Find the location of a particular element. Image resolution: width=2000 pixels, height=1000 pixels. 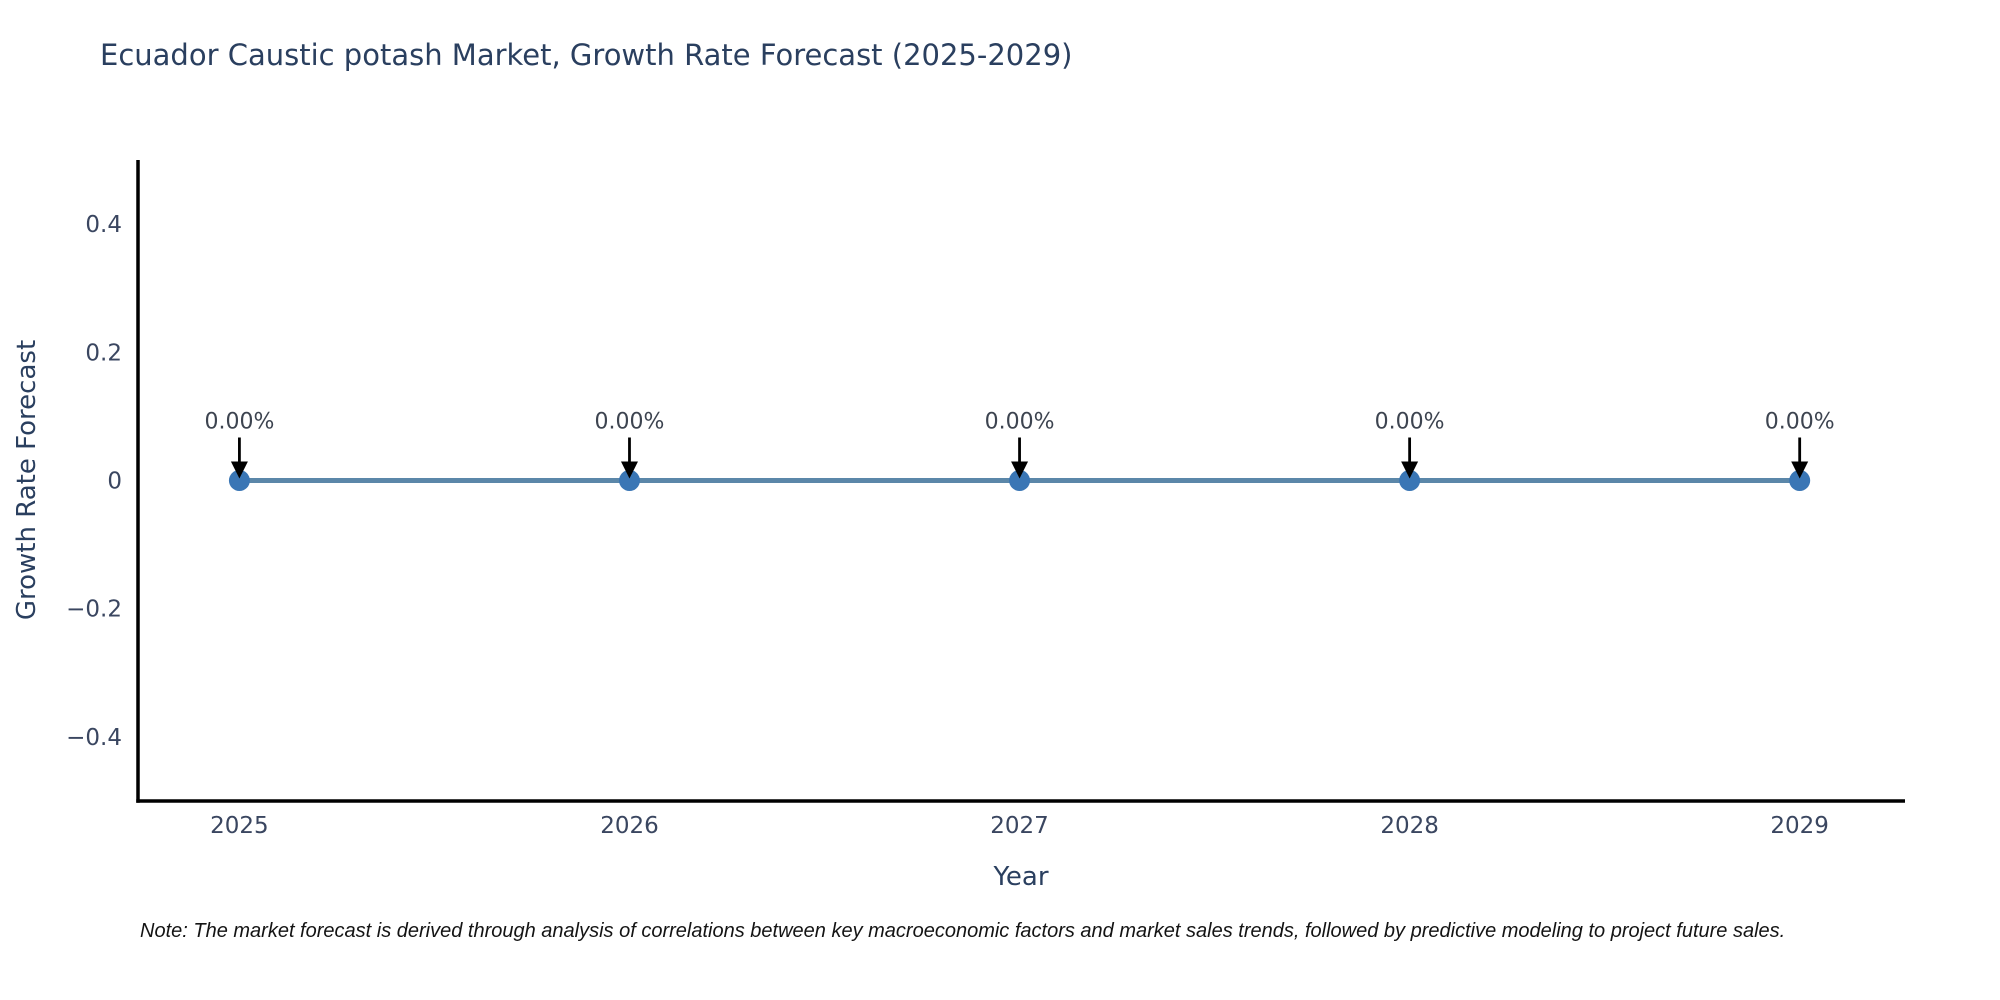

y-tick-label: −0.2 is located at coordinates (94, 610).